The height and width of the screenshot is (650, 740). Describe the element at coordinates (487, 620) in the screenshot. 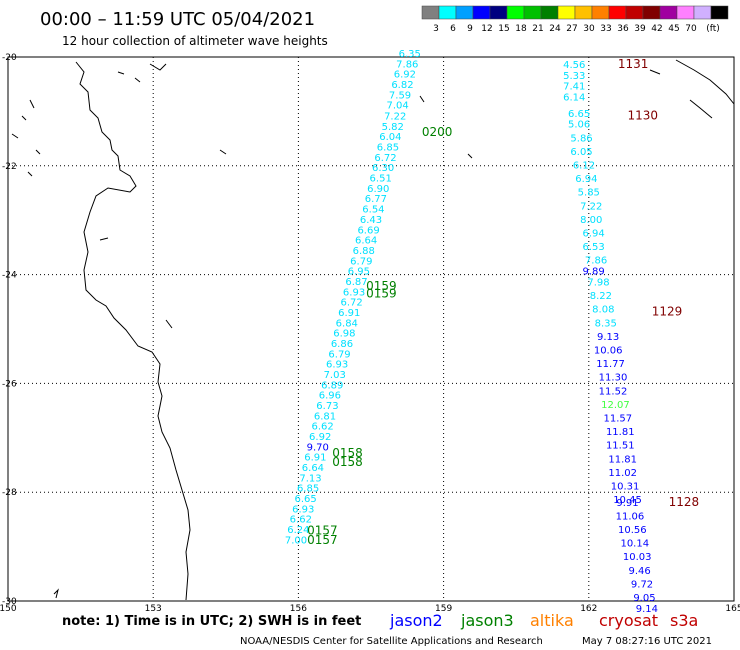

I see `satellite-jason3: jason3` at that location.